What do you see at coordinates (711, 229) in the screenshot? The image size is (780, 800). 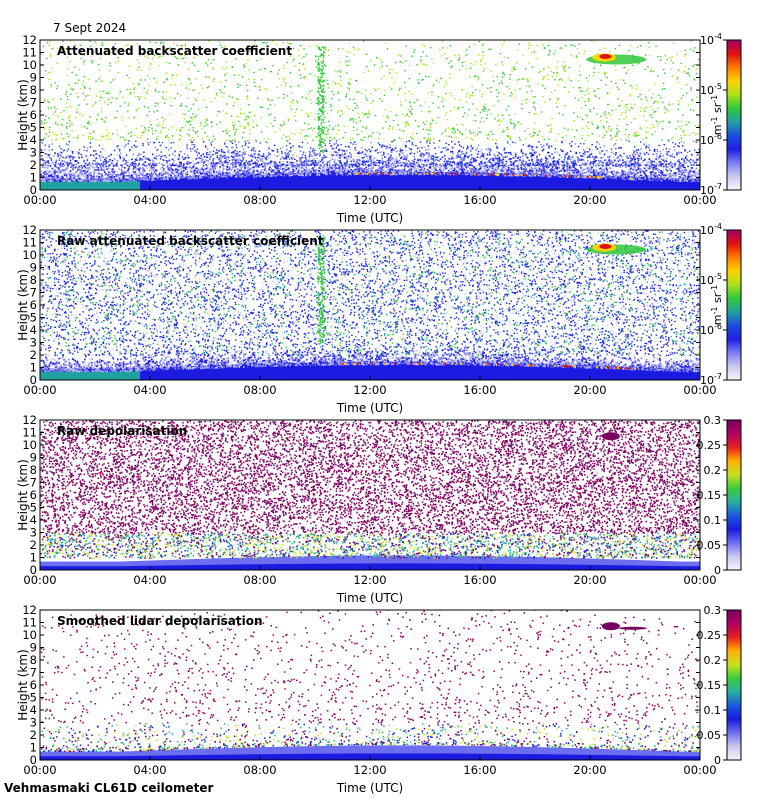 I see `colorbar-tick-label: 10⁻⁴` at bounding box center [711, 229].